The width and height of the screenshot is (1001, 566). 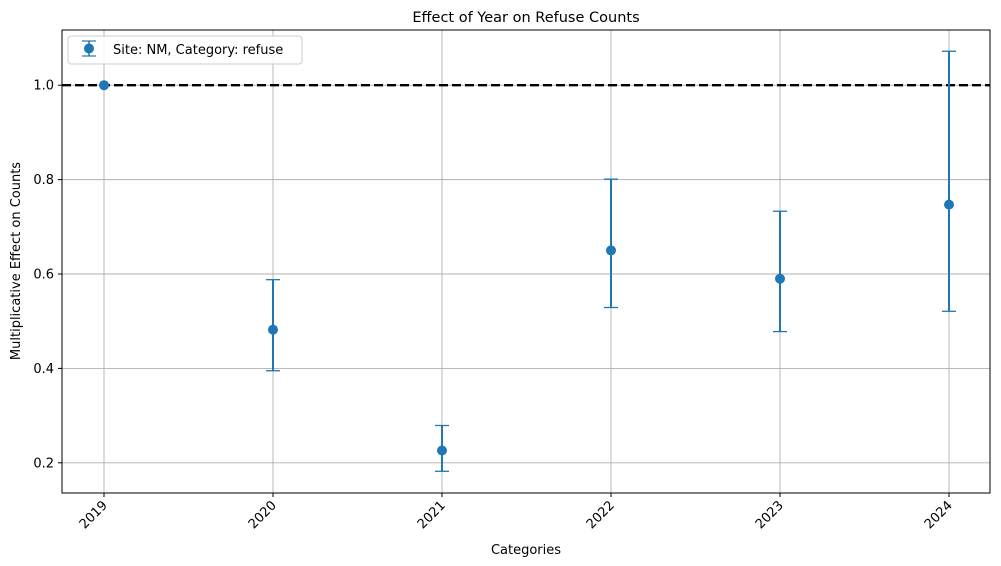 What do you see at coordinates (89, 48) in the screenshot?
I see `legend-marker-icon` at bounding box center [89, 48].